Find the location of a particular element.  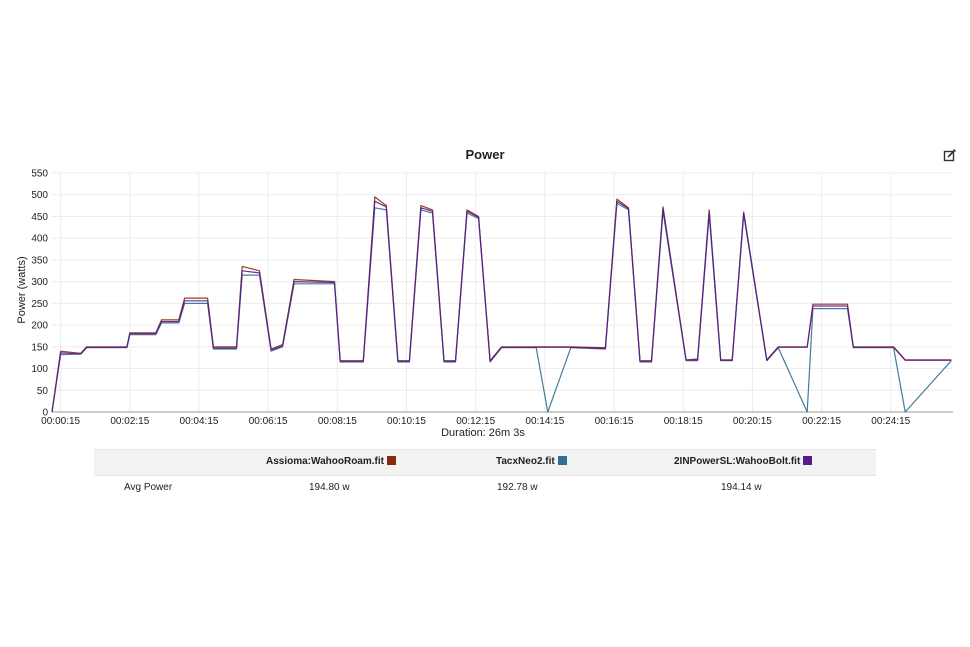

y-tick-label: 500 is located at coordinates (39, 195).